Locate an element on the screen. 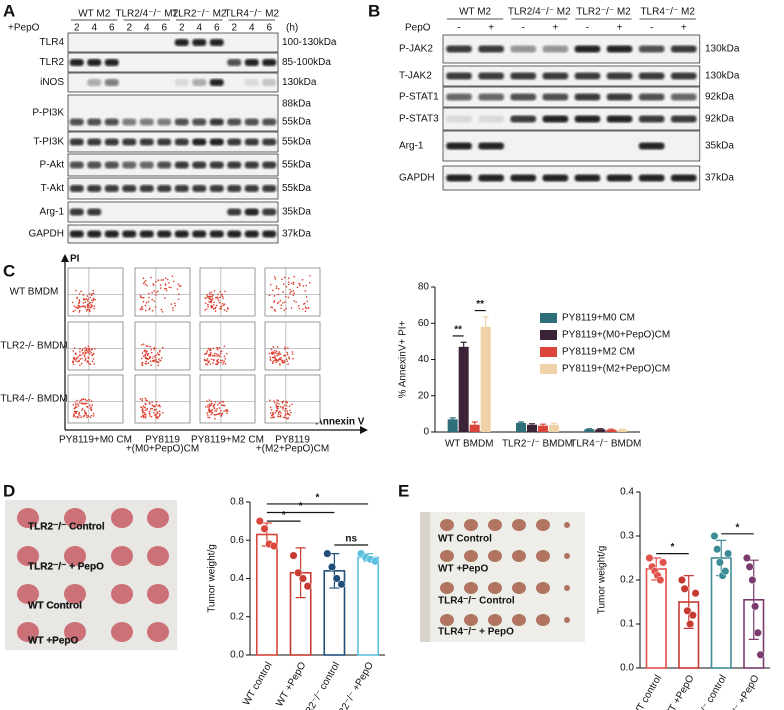  bar is located at coordinates (532, 428).